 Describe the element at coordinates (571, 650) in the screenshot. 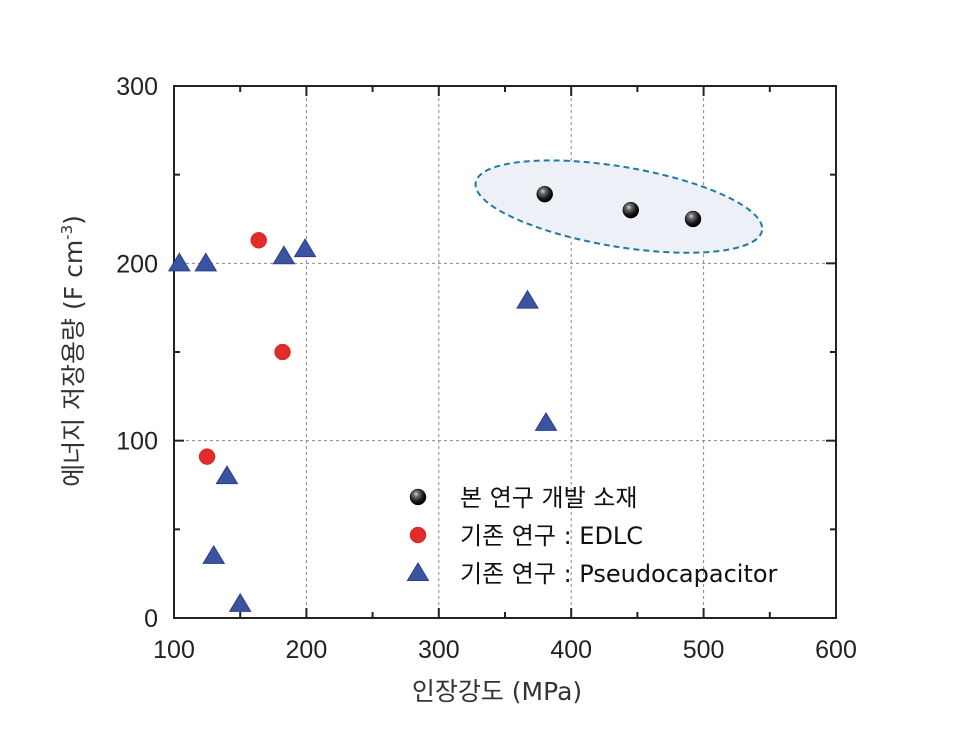

I see `x-tick-label: 400` at that location.